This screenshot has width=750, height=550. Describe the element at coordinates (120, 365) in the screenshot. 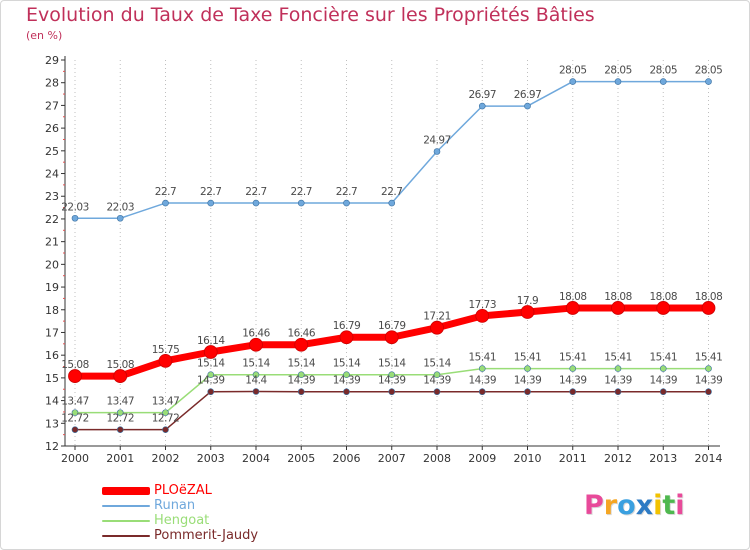

I see `data-label: 15.08` at that location.